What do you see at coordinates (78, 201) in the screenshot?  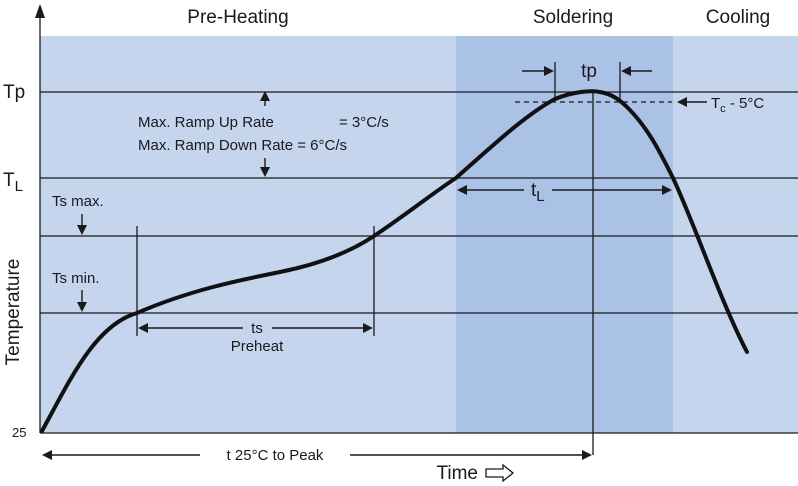 I see `ts-max-label: Ts max.` at bounding box center [78, 201].